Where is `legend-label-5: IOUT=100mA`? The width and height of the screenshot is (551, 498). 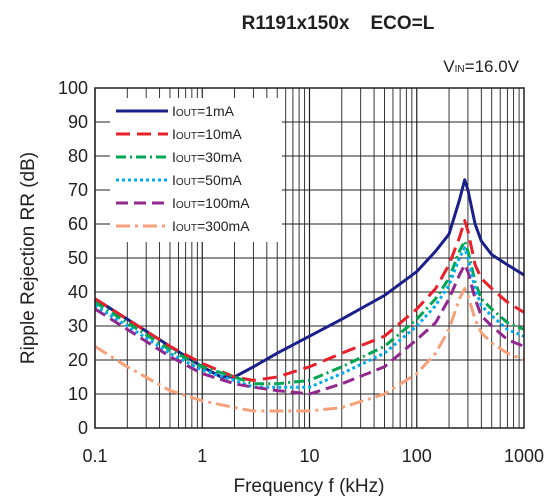 legend-label-5: IOUT=100mA is located at coordinates (211, 203).